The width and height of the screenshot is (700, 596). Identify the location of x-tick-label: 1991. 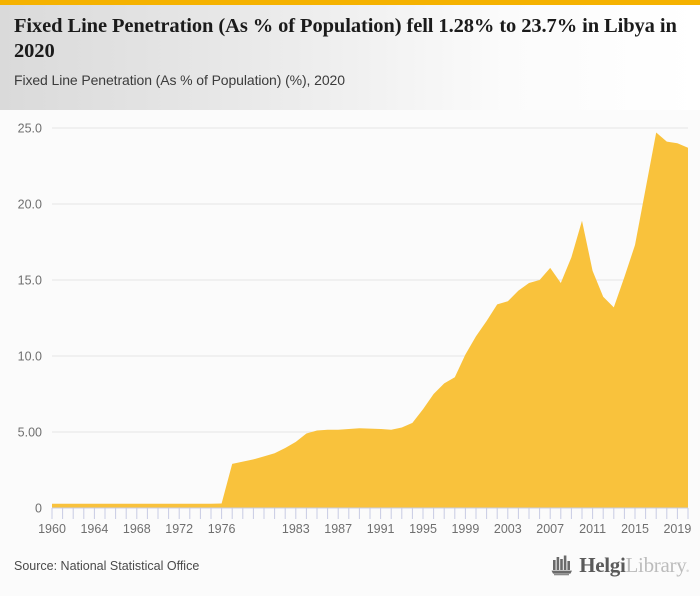
(381, 529).